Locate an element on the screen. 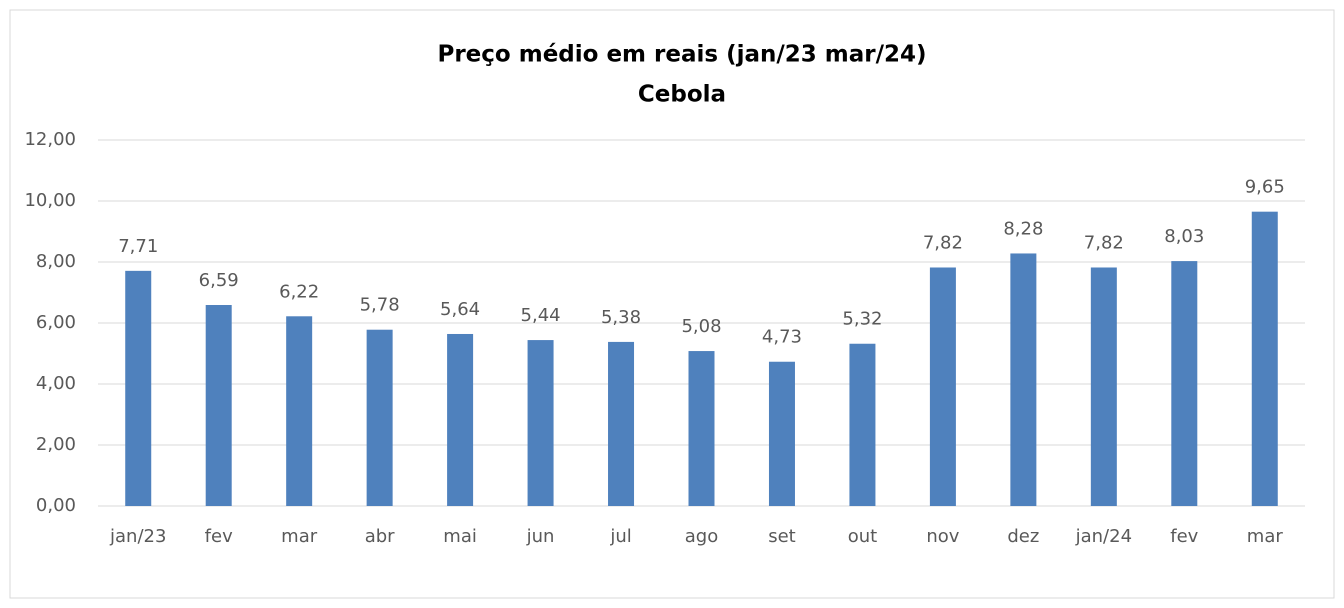 Image resolution: width=1344 pixels, height=608 pixels. data-label: 6,59 is located at coordinates (219, 280).